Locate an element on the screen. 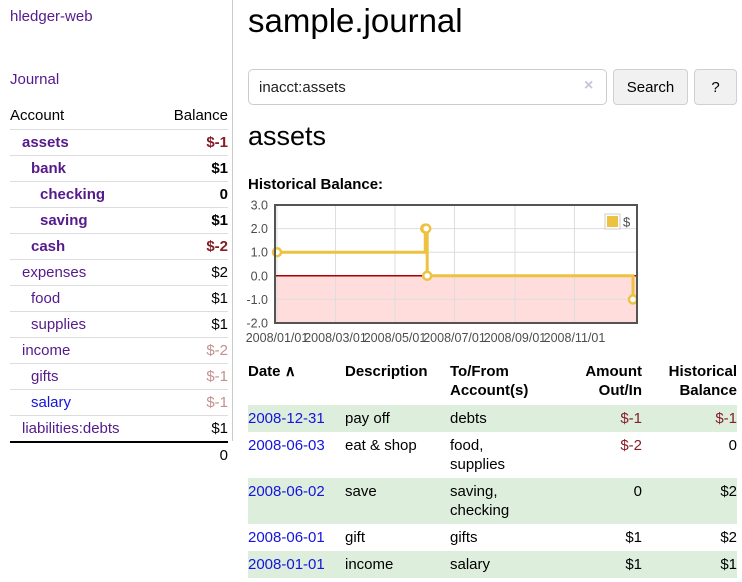  register-description: pay off is located at coordinates (397, 418).